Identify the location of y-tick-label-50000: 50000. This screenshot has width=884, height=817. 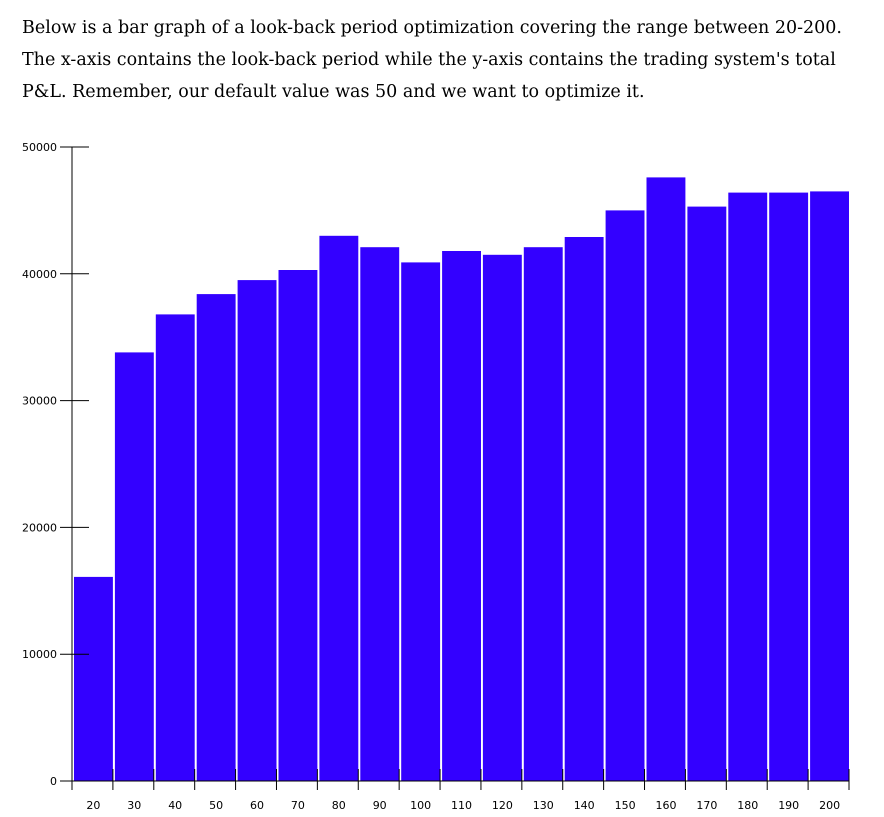
(39, 147).